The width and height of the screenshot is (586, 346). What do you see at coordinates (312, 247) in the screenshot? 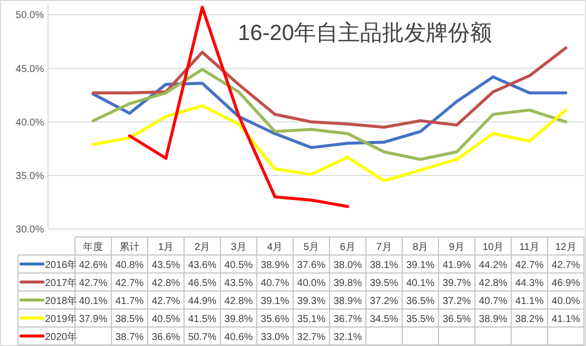
I see `x-tick-label: 5月` at bounding box center [312, 247].